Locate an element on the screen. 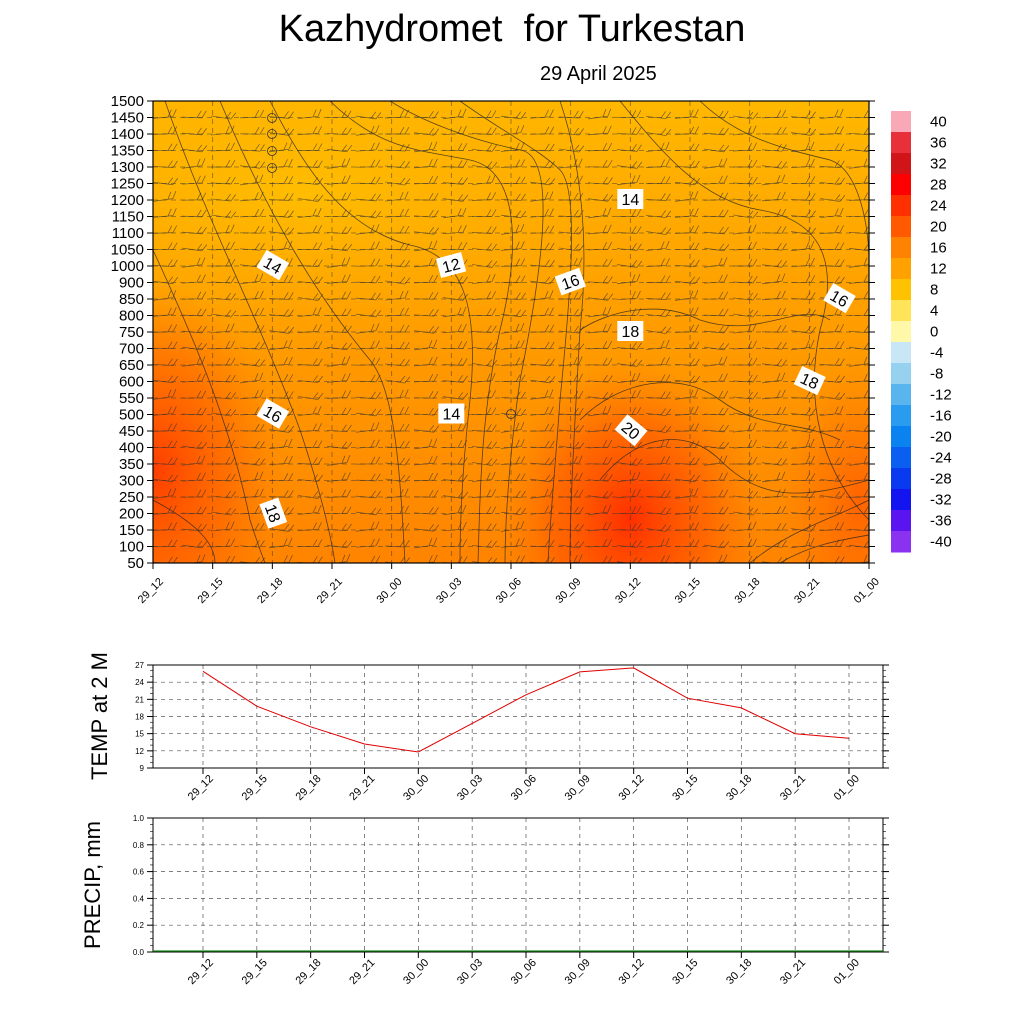 The width and height of the screenshot is (1024, 1024). contour-label-text: 12 is located at coordinates (452, 266).